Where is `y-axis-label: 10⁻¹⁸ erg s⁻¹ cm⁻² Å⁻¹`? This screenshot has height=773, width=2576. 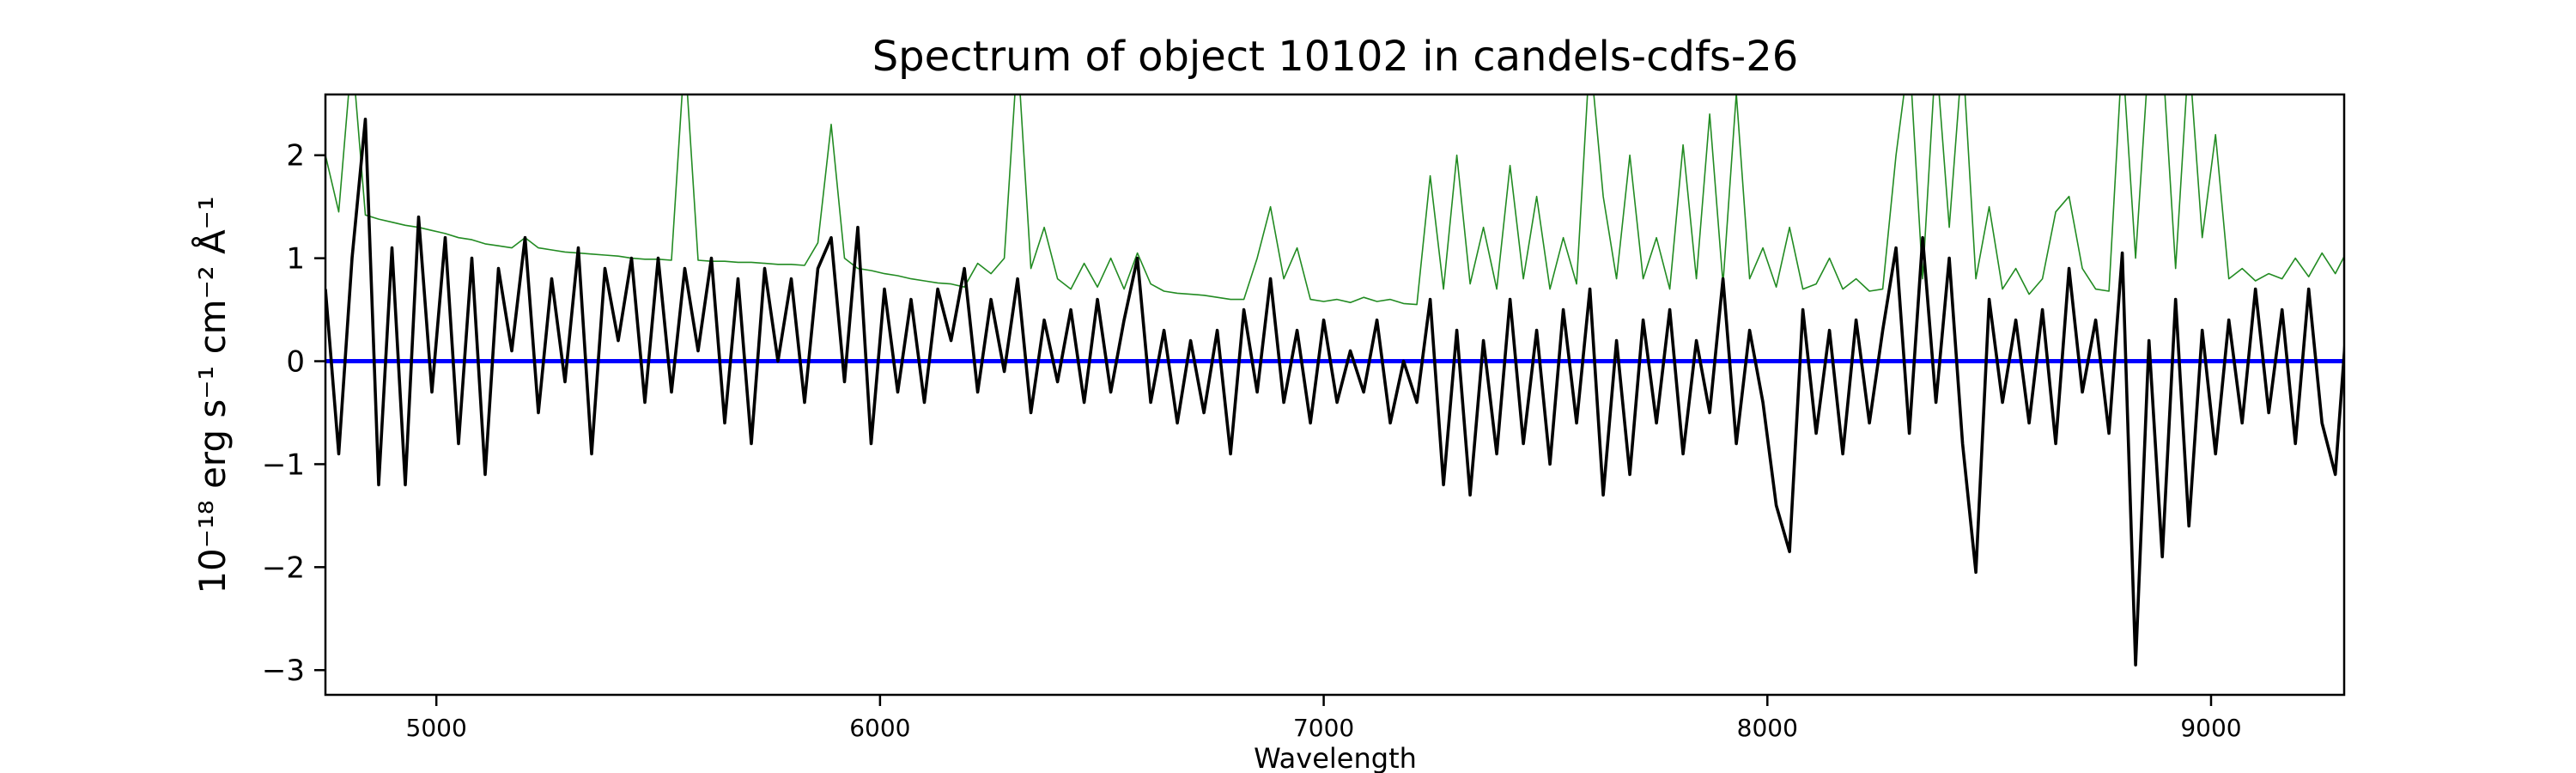
y-axis-label: 10⁻¹⁸ erg s⁻¹ cm⁻² Å⁻¹ is located at coordinates (213, 394).